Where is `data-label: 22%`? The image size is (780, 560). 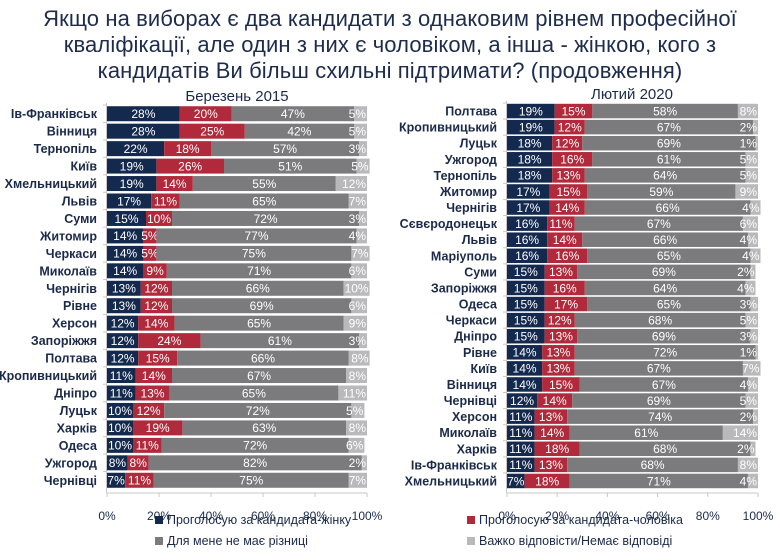
data-label: 22% is located at coordinates (136, 149).